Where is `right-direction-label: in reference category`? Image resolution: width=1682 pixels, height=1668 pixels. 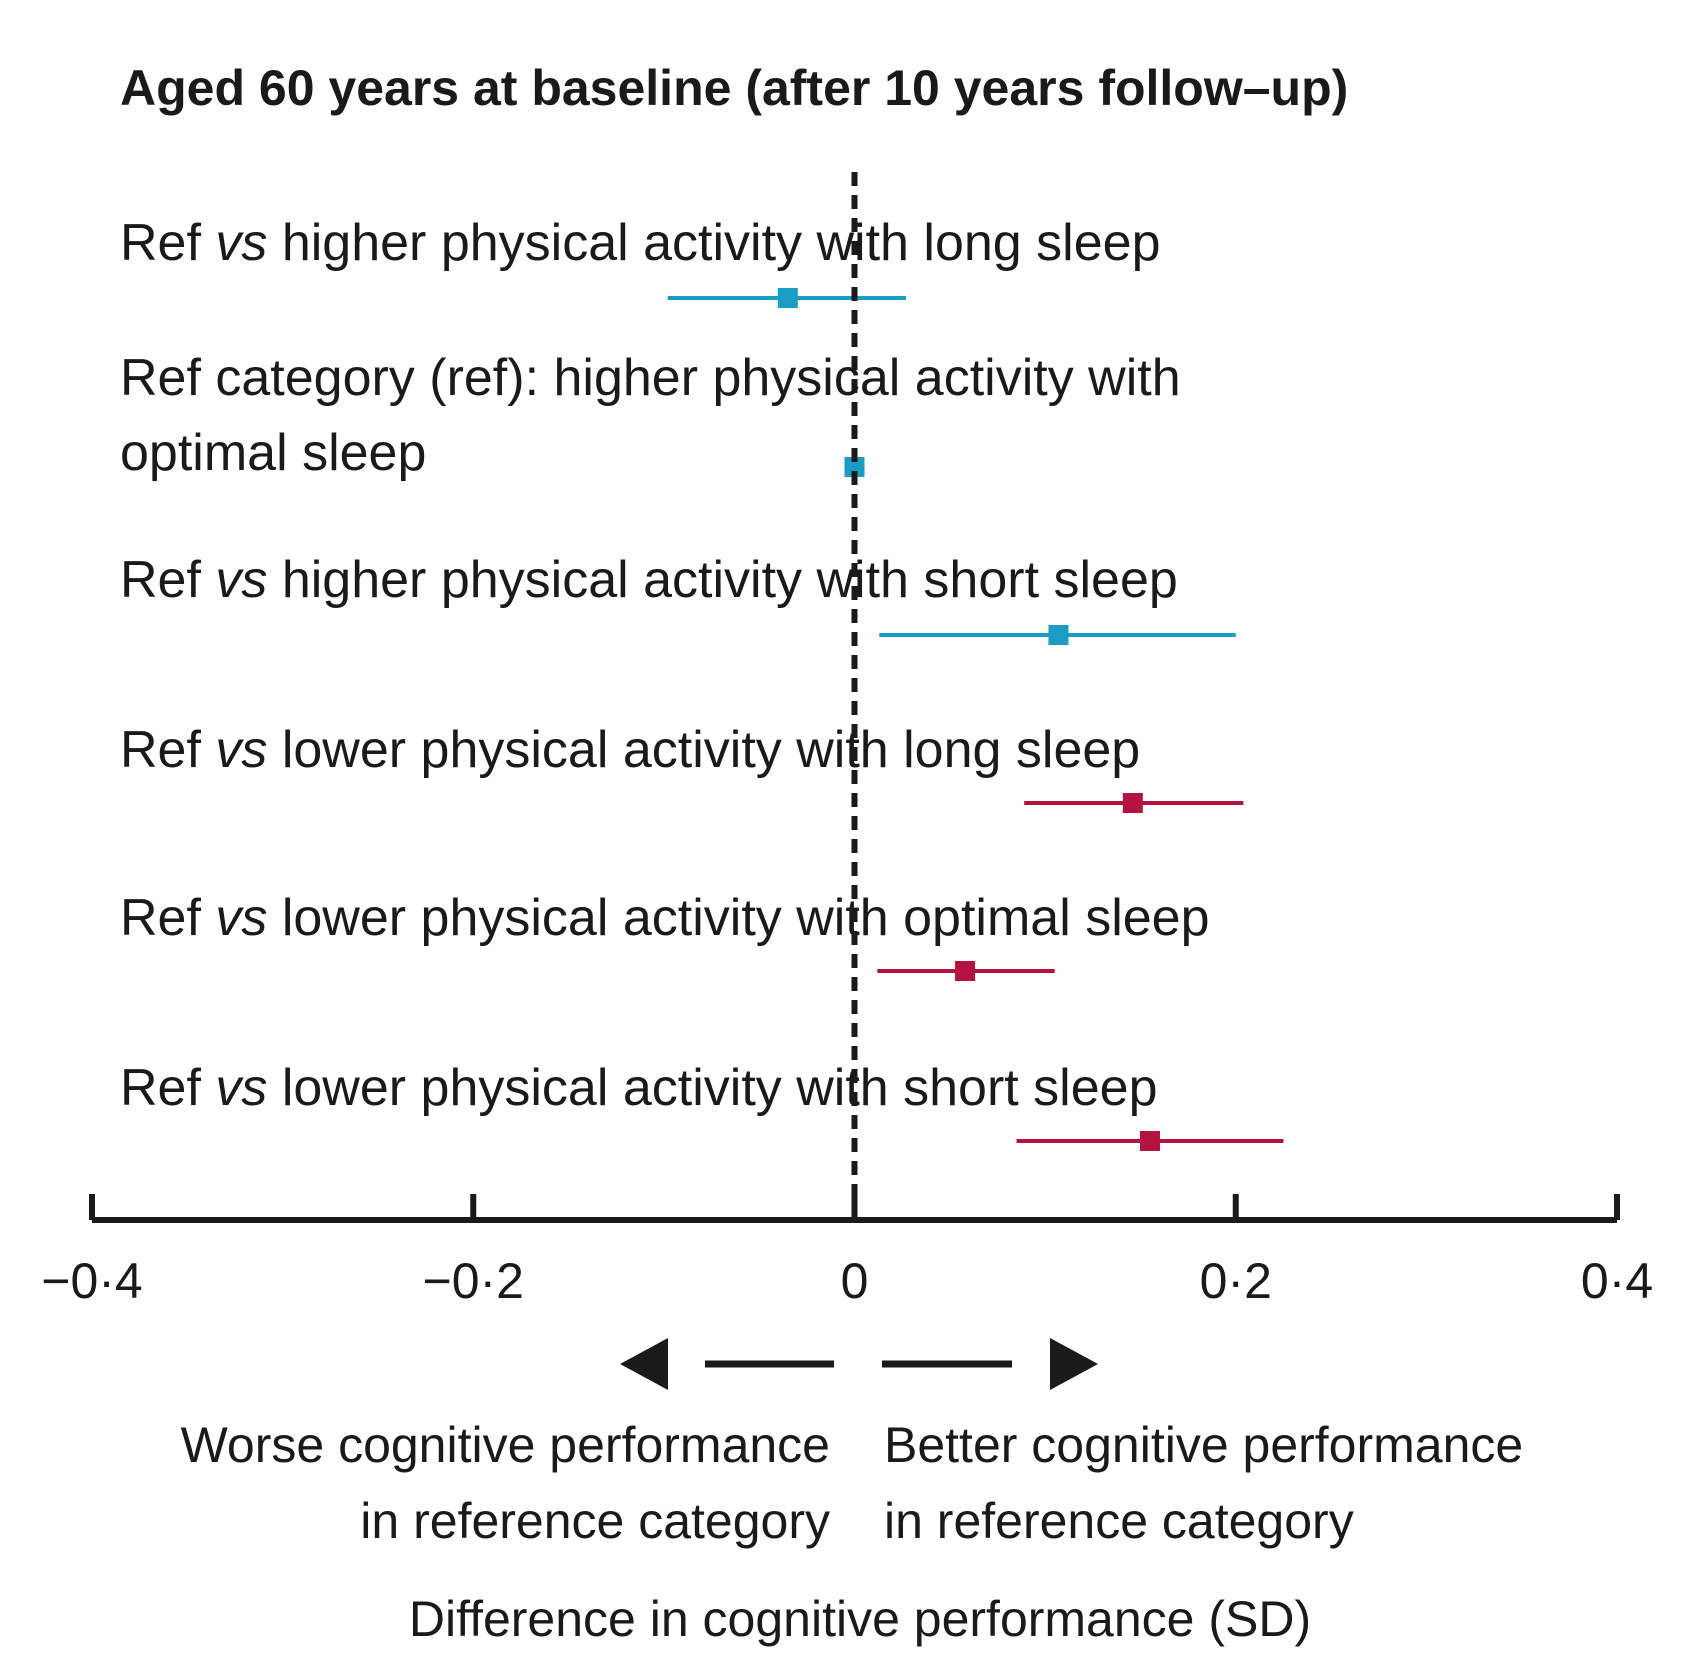
right-direction-label: in reference category is located at coordinates (1119, 1521).